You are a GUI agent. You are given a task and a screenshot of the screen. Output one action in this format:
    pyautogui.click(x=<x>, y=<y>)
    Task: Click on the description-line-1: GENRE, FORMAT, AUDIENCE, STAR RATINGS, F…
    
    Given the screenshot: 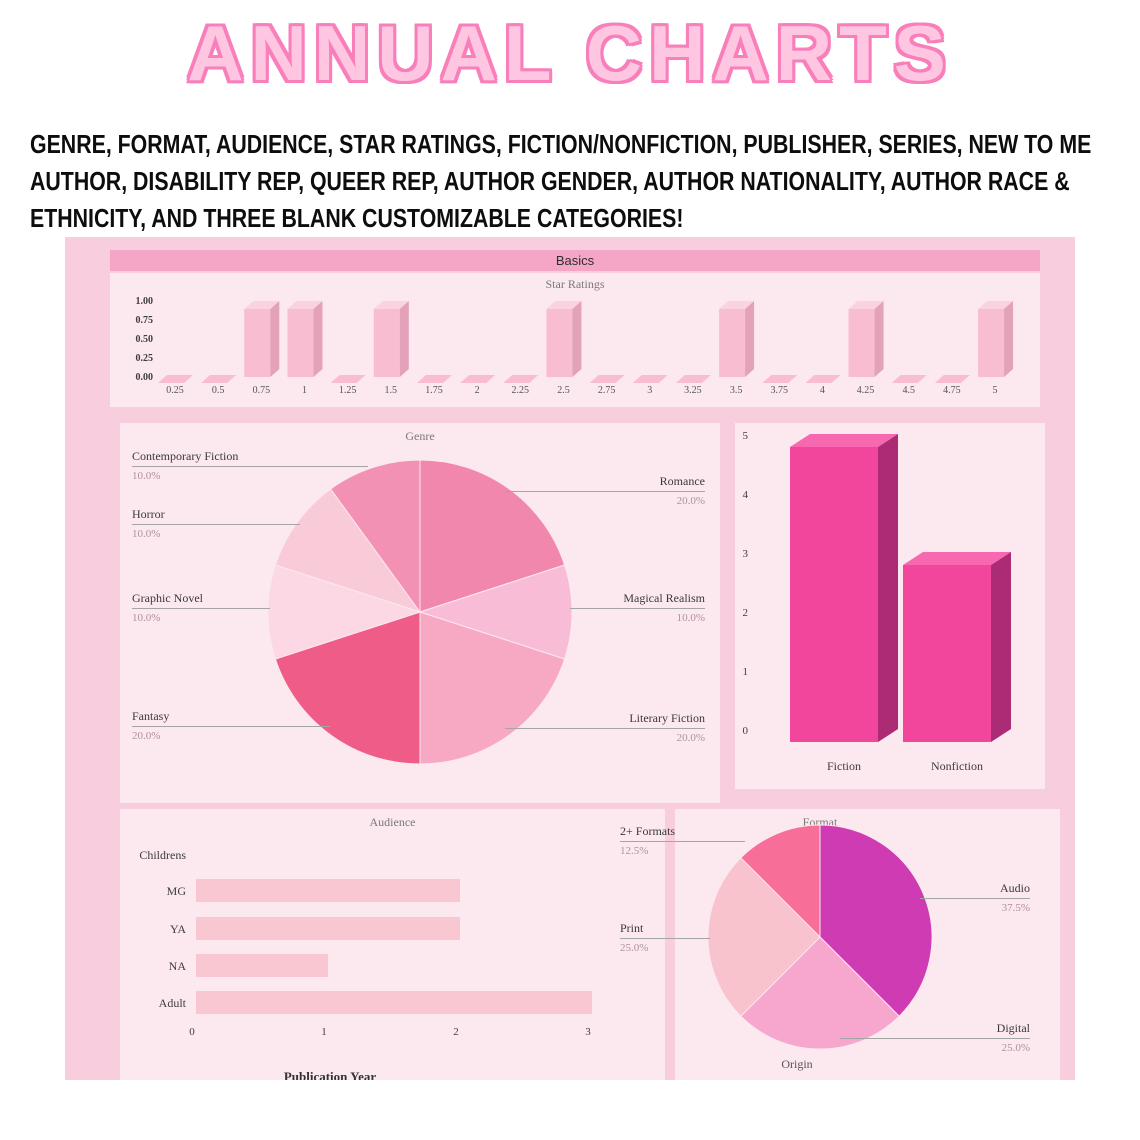 What is the action you would take?
    pyautogui.click(x=561, y=144)
    